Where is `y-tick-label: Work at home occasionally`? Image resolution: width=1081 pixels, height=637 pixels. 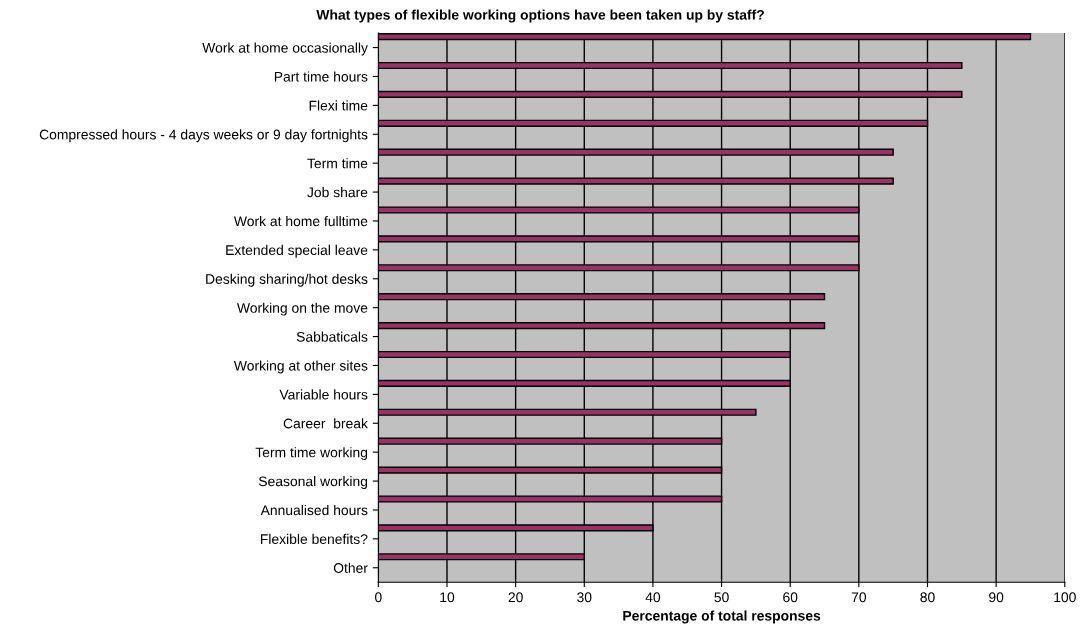 y-tick-label: Work at home occasionally is located at coordinates (285, 49).